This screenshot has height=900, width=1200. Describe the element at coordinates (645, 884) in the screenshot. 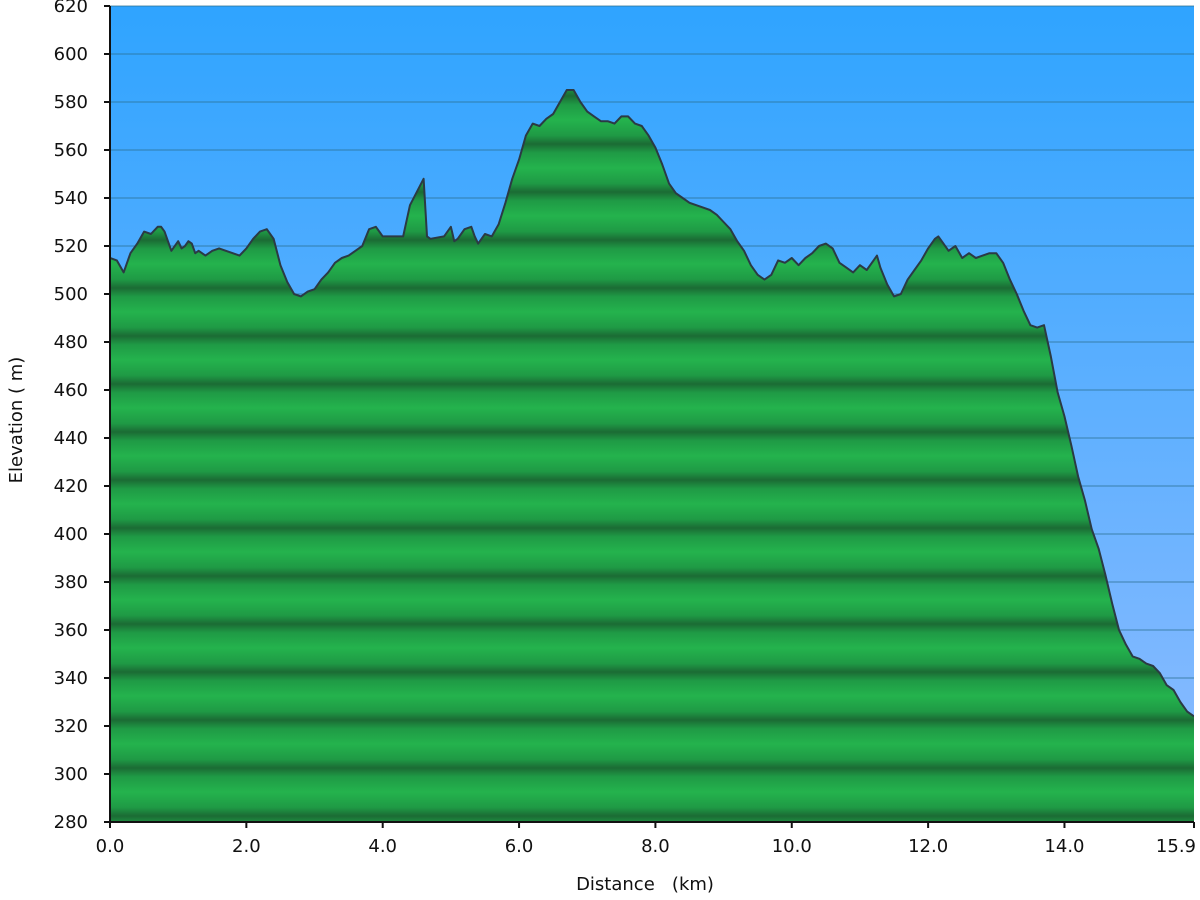

I see `x-axis-title: Distance (km)` at that location.